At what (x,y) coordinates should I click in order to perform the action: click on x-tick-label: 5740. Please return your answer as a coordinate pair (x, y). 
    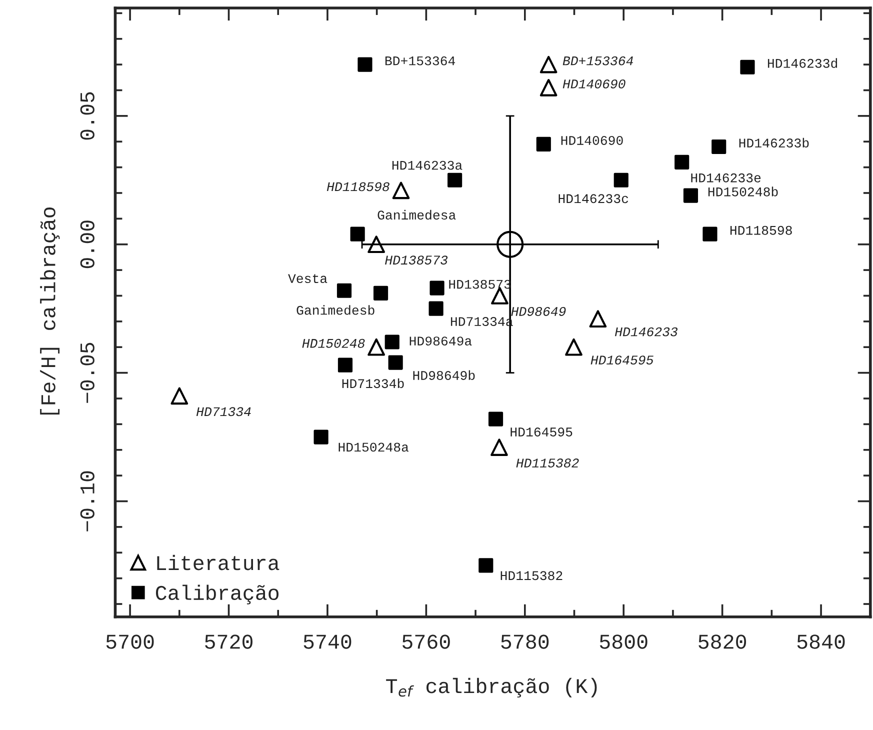
    Looking at the image, I should click on (328, 641).